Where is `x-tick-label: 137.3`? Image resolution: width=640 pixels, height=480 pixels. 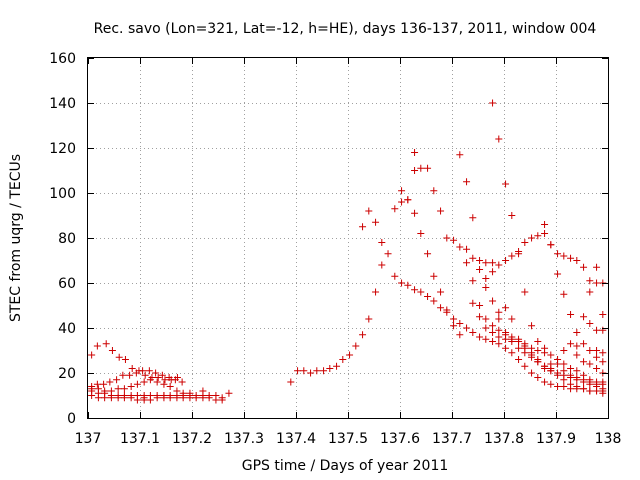
x-tick-label: 137.3 is located at coordinates (244, 439).